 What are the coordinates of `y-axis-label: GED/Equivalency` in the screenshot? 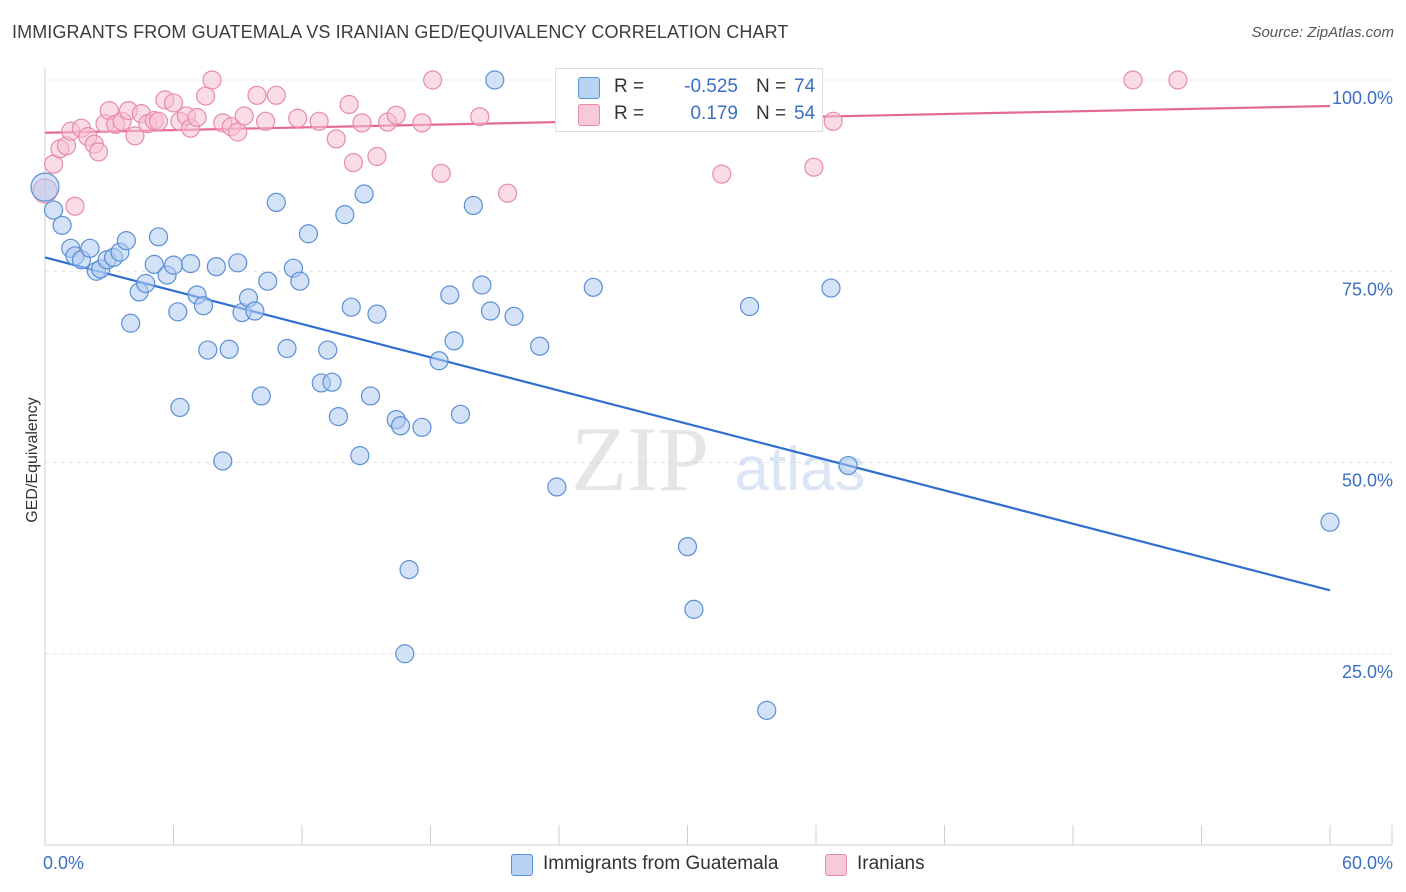 It's located at (32, 459).